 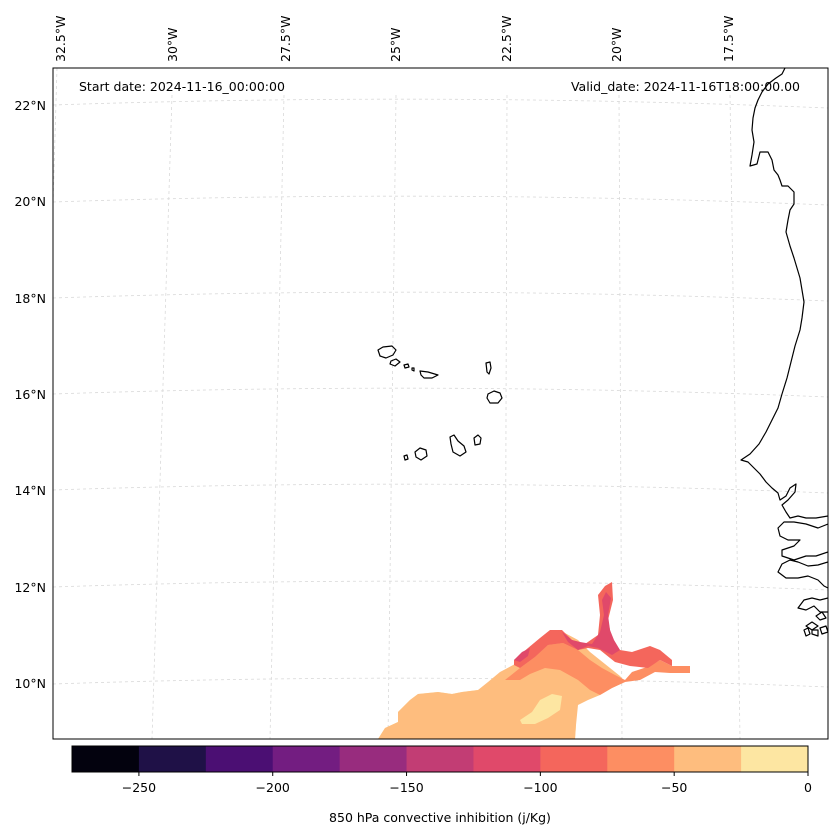 I want to click on africa-coastline-south, so click(x=802, y=541).